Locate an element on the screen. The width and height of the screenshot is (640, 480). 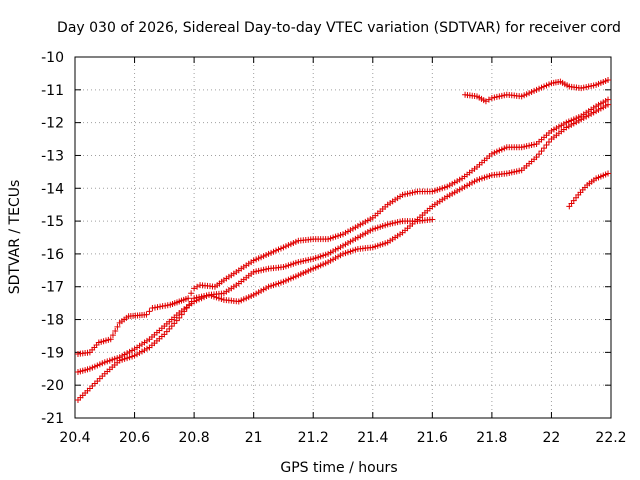
x-tick-label: 20.6 is located at coordinates (134, 438).